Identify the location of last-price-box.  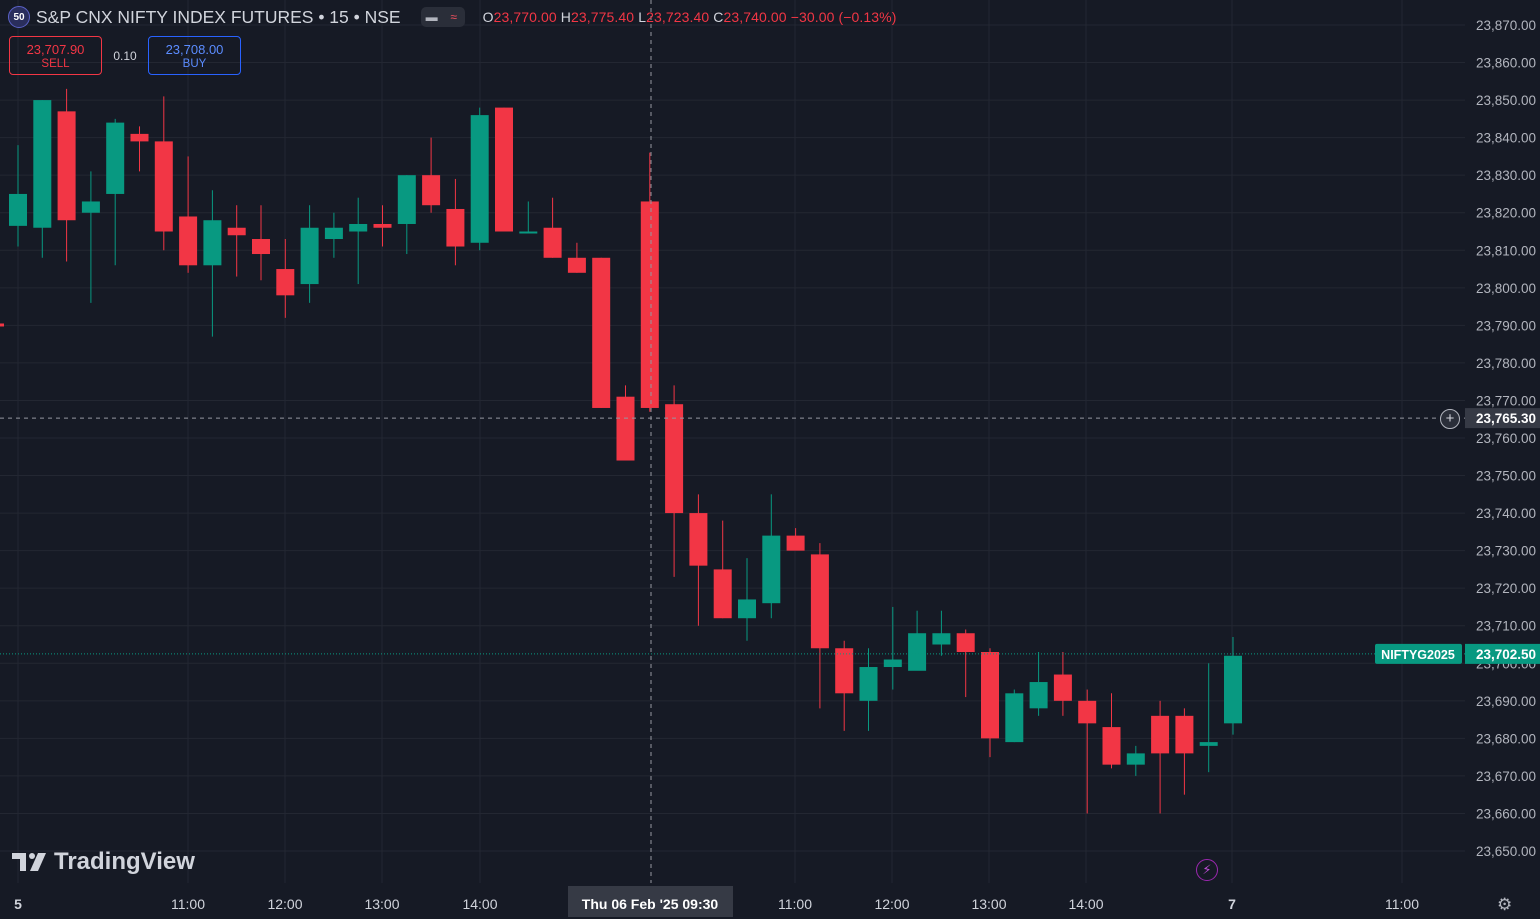
(1502, 653).